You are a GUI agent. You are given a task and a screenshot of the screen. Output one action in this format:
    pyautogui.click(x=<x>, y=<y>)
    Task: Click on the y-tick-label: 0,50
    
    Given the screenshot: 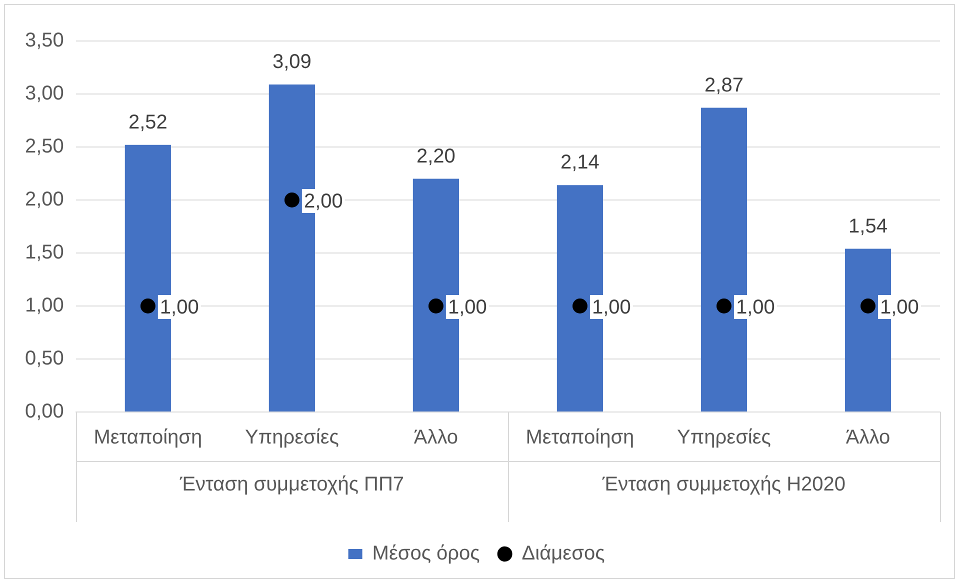 What is the action you would take?
    pyautogui.click(x=44, y=359)
    